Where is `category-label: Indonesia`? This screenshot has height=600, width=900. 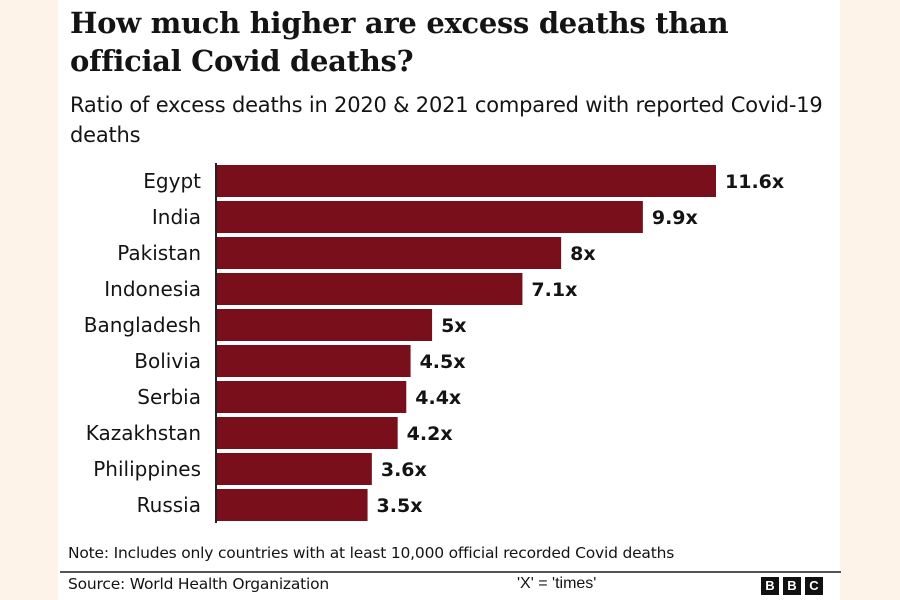
category-label: Indonesia is located at coordinates (152, 289).